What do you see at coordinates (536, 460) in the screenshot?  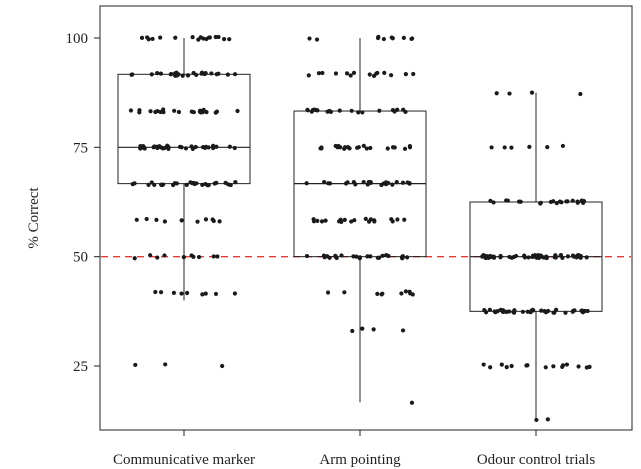 I see `x-tick-label: Odour control trials` at bounding box center [536, 460].